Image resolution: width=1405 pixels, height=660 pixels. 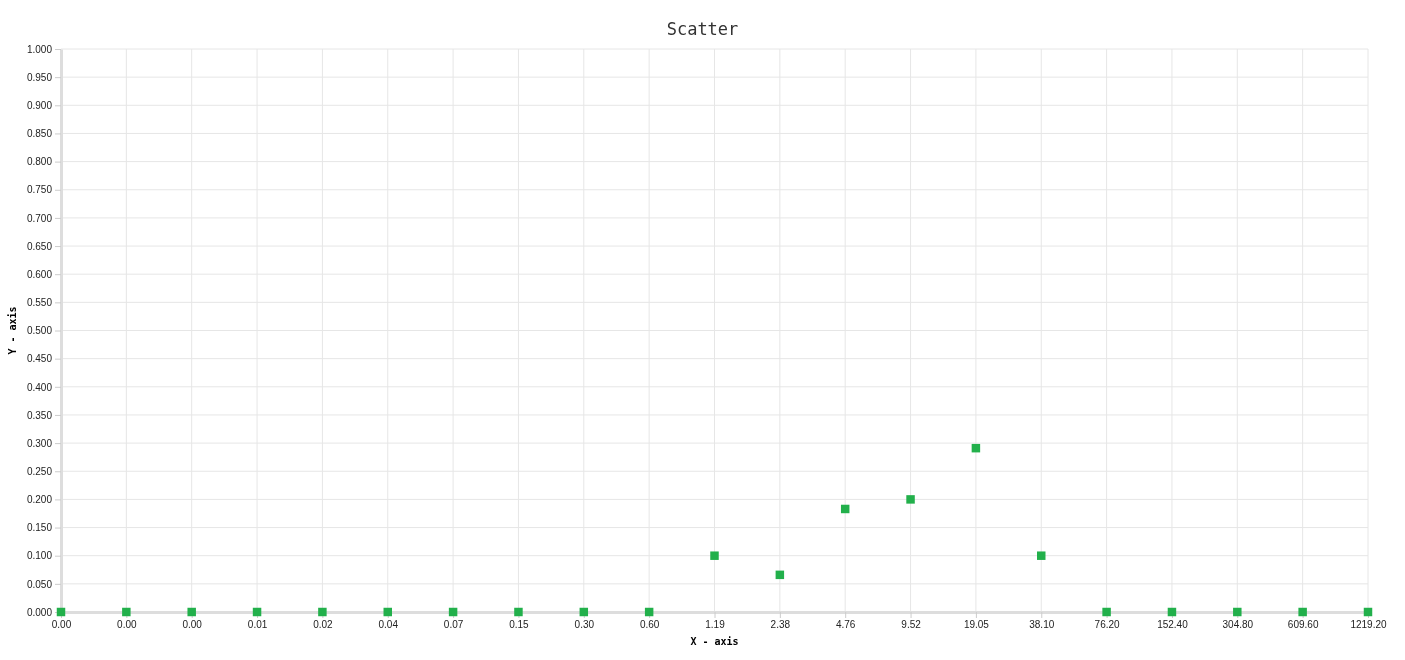 What do you see at coordinates (39, 49) in the screenshot?
I see `y-tick-label: 1.000` at bounding box center [39, 49].